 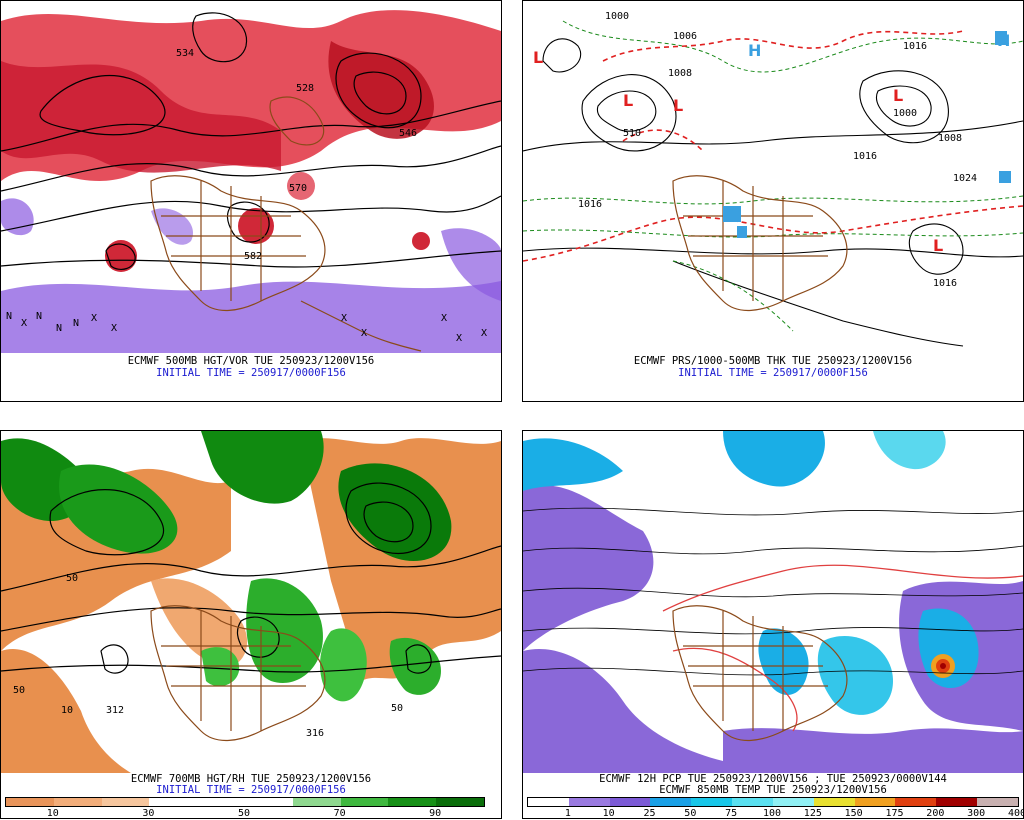 I want to click on colorbar-label: 200, so click(x=935, y=813).